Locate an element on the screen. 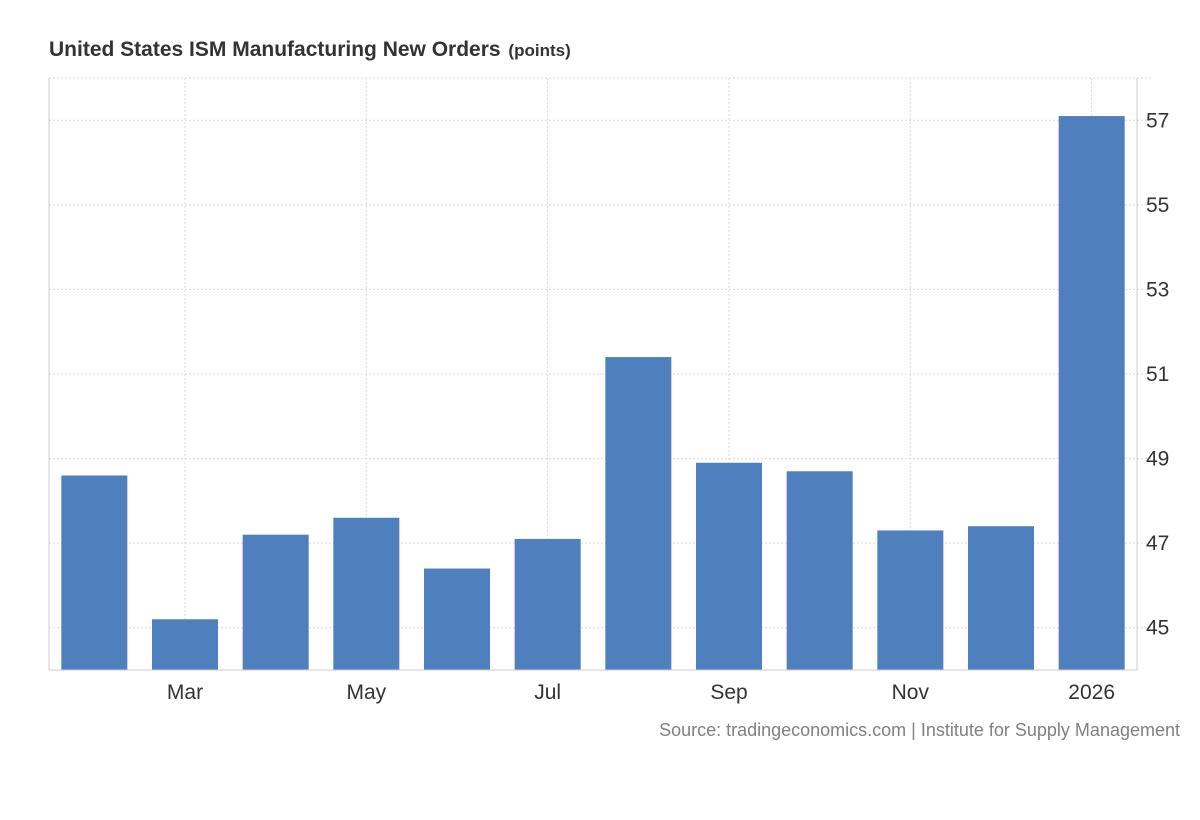 The width and height of the screenshot is (1200, 820). y-tick-label-51: 51 is located at coordinates (1157, 374).